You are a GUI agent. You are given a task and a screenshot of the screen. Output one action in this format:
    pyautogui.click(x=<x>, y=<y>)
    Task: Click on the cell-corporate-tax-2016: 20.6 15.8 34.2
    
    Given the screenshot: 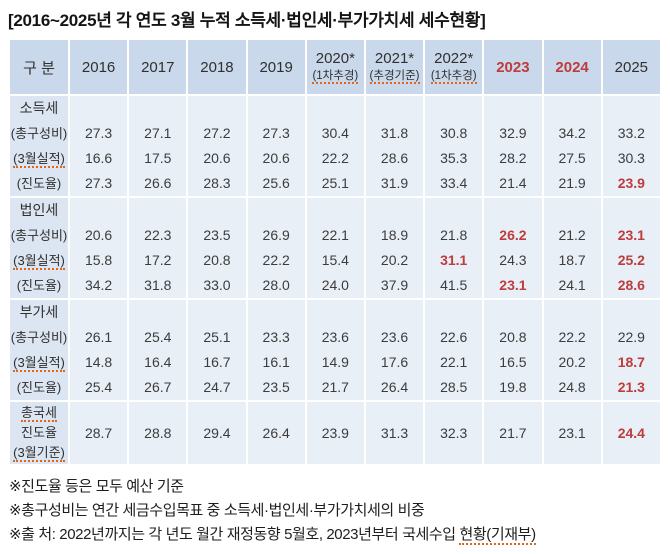 What is the action you would take?
    pyautogui.click(x=99, y=248)
    